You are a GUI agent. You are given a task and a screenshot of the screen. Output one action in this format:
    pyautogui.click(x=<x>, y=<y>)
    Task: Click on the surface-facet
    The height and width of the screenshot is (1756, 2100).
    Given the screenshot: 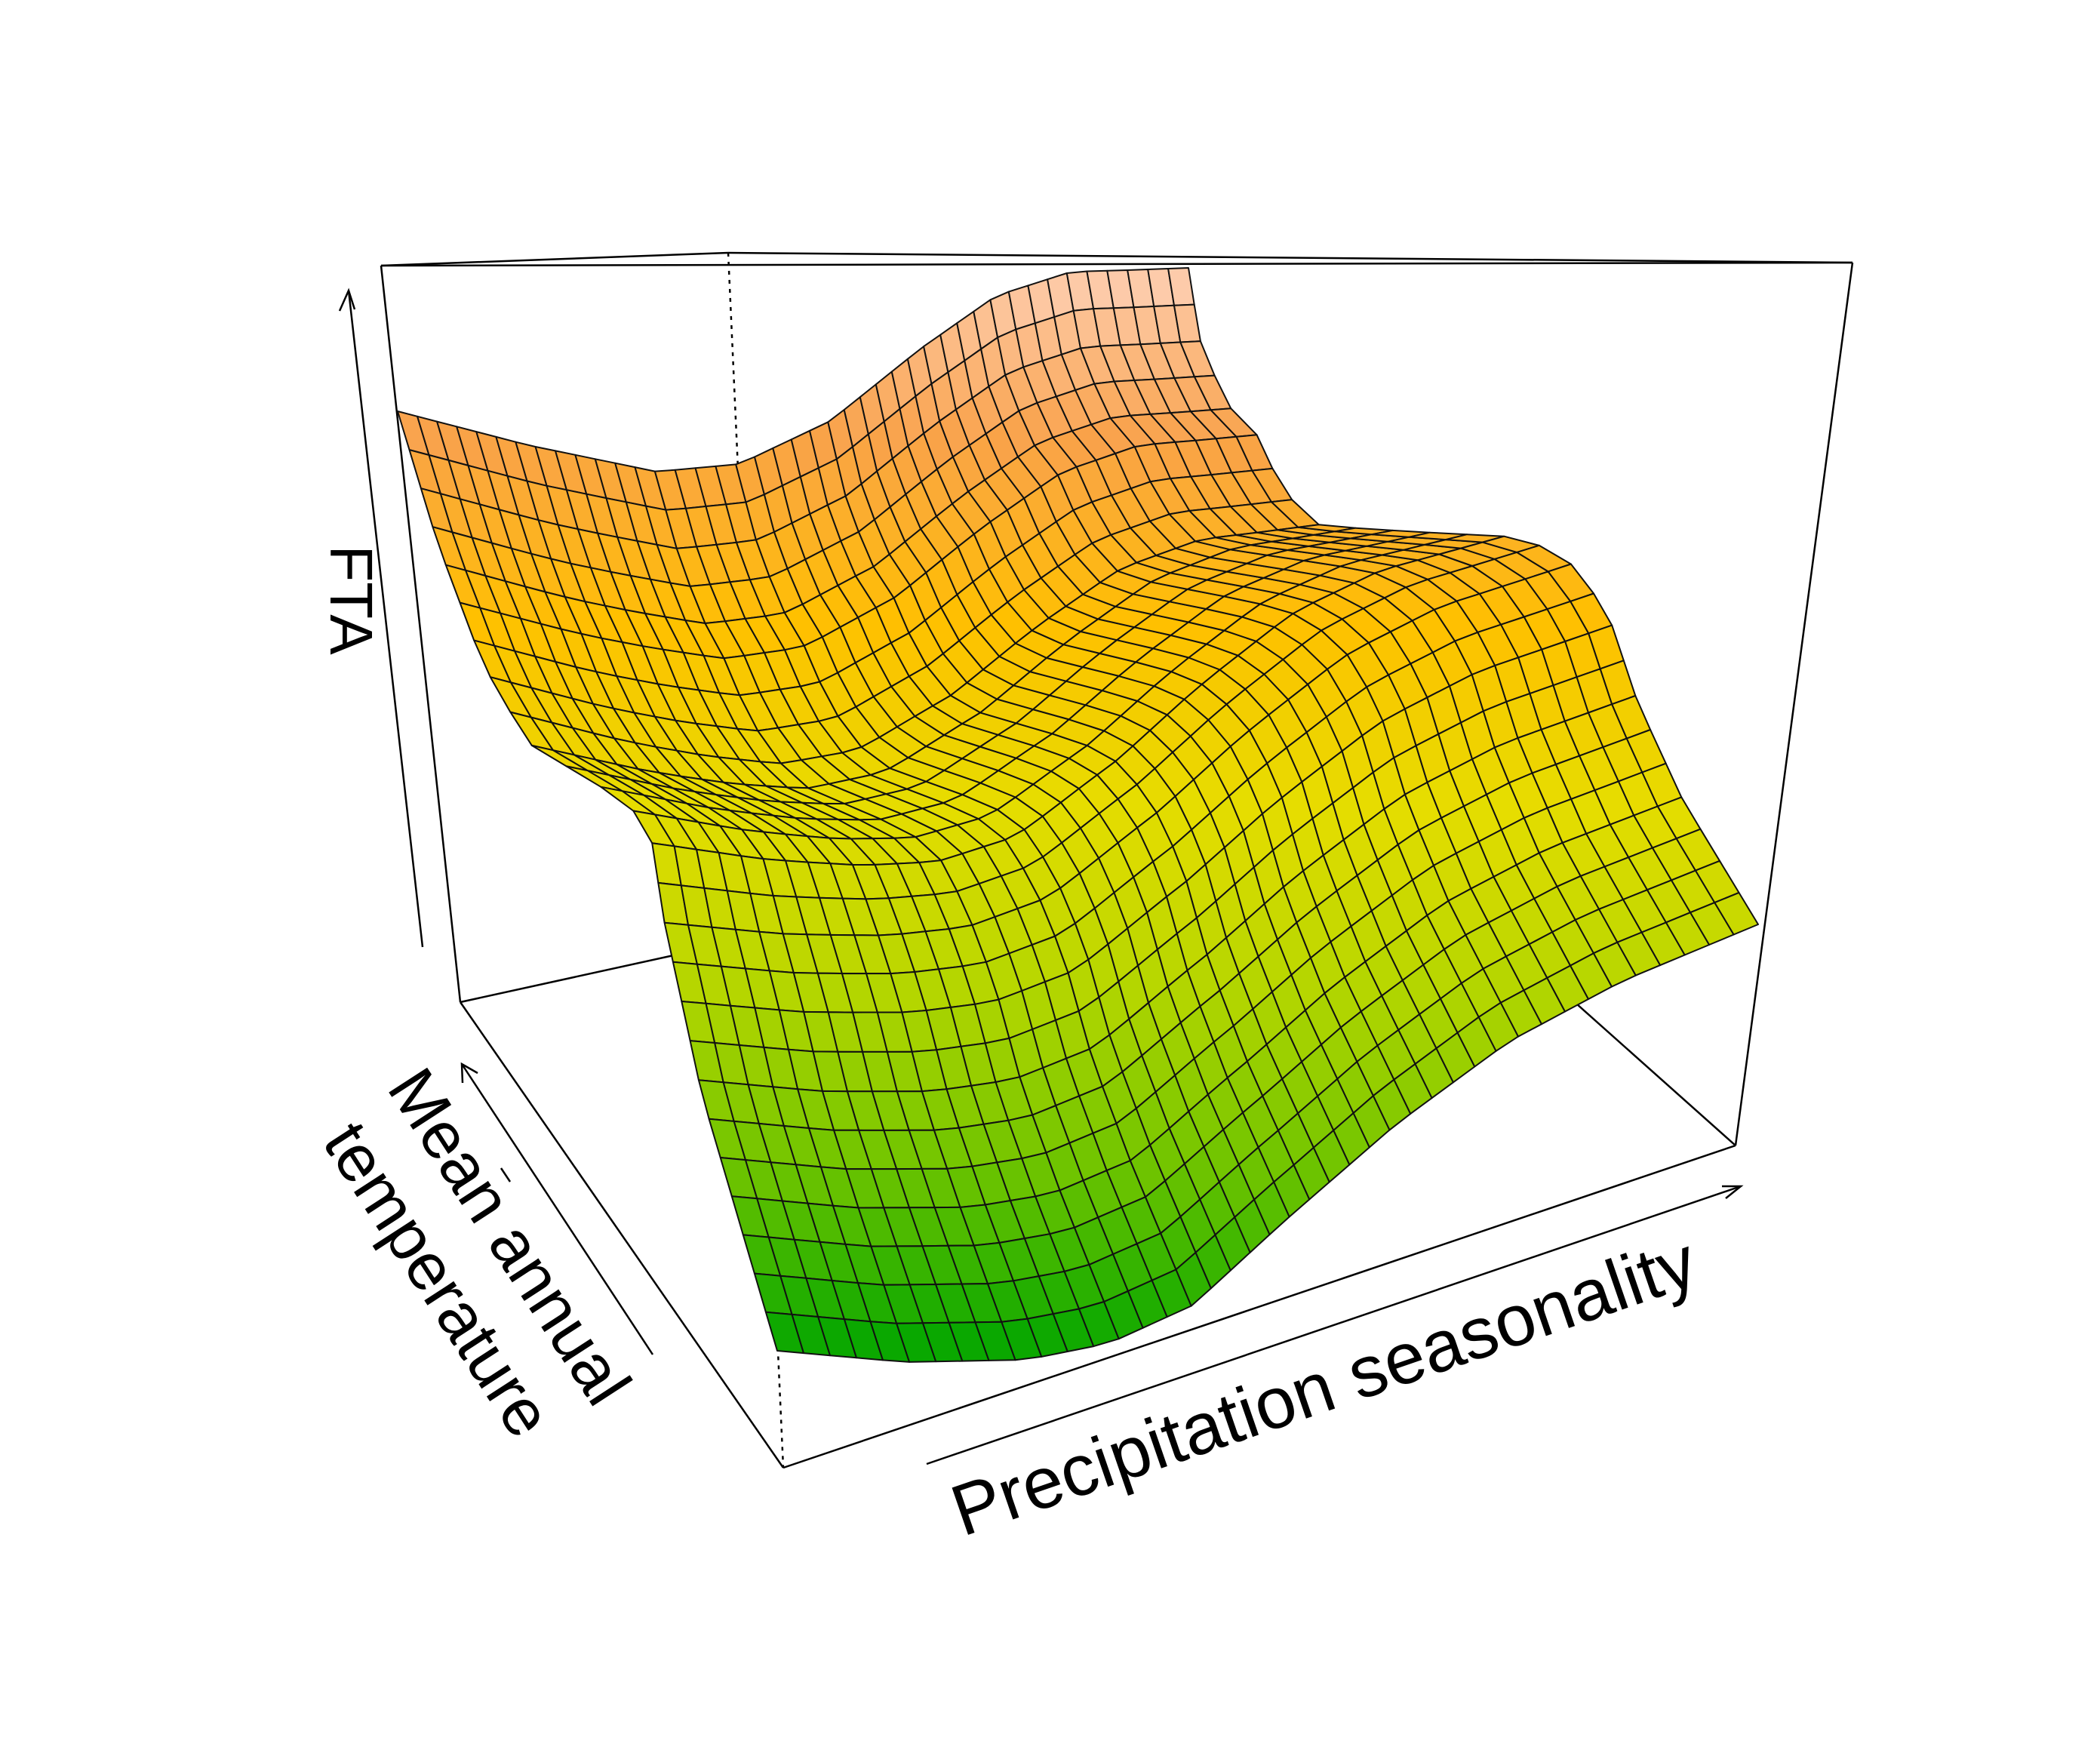 What is the action you would take?
    pyautogui.click(x=1737, y=913)
    